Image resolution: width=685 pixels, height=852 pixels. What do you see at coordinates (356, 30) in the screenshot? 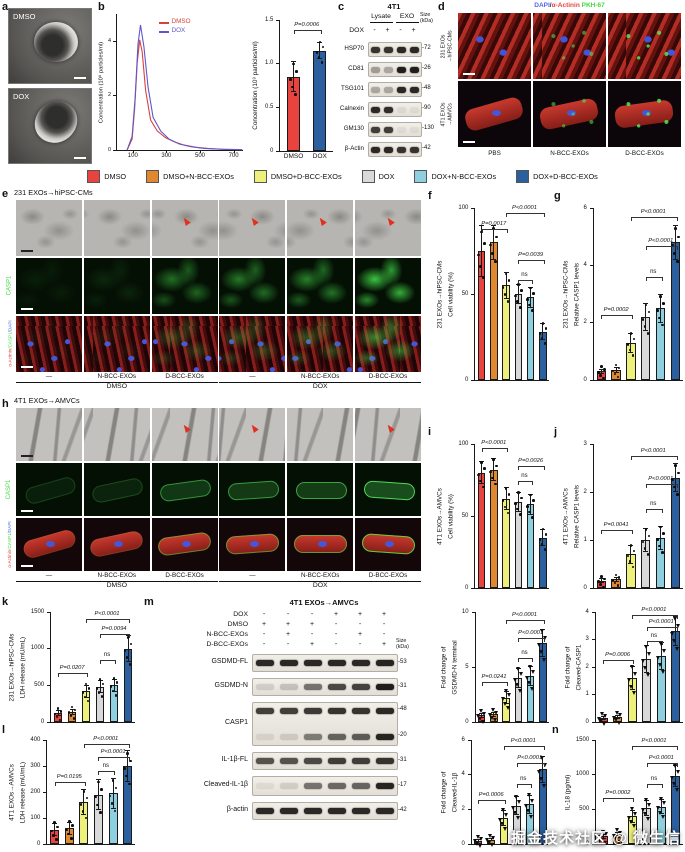
I see `condition-label: DOX` at bounding box center [356, 30].